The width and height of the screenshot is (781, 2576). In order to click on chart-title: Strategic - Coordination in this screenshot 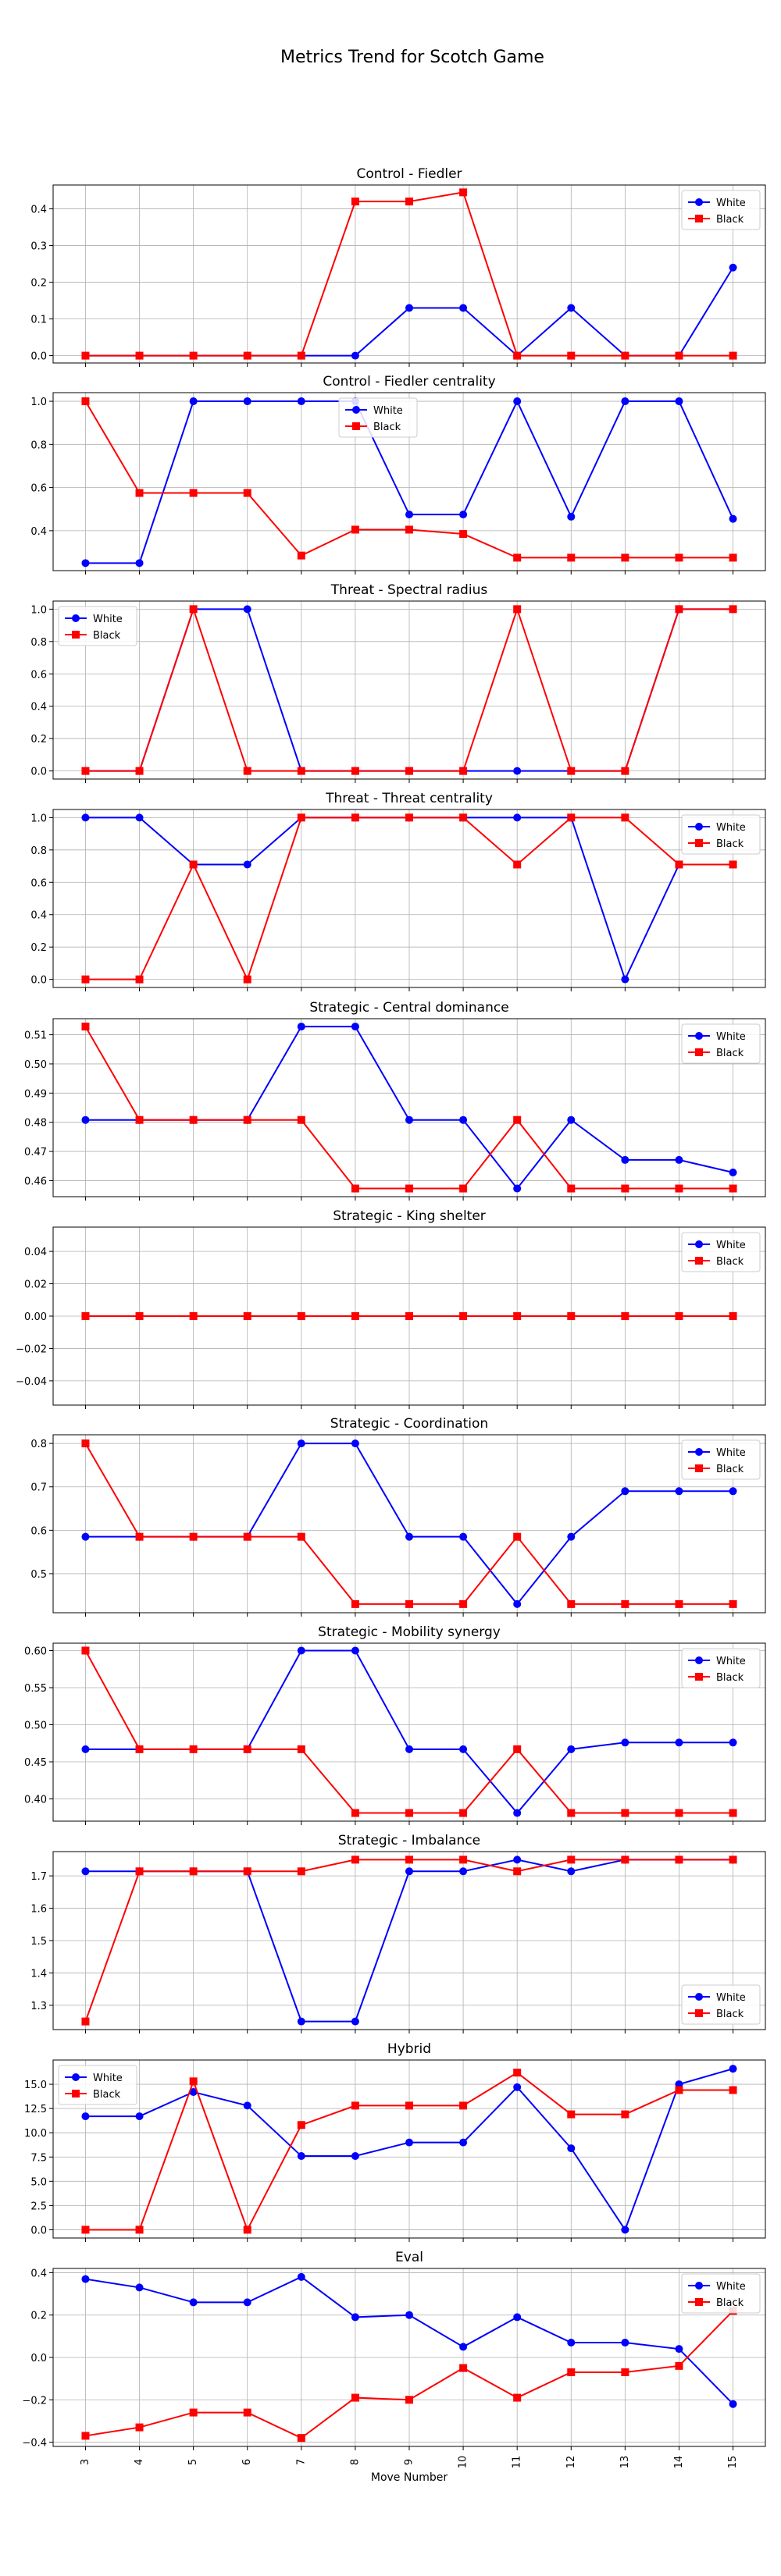, I will do `click(409, 1424)`.